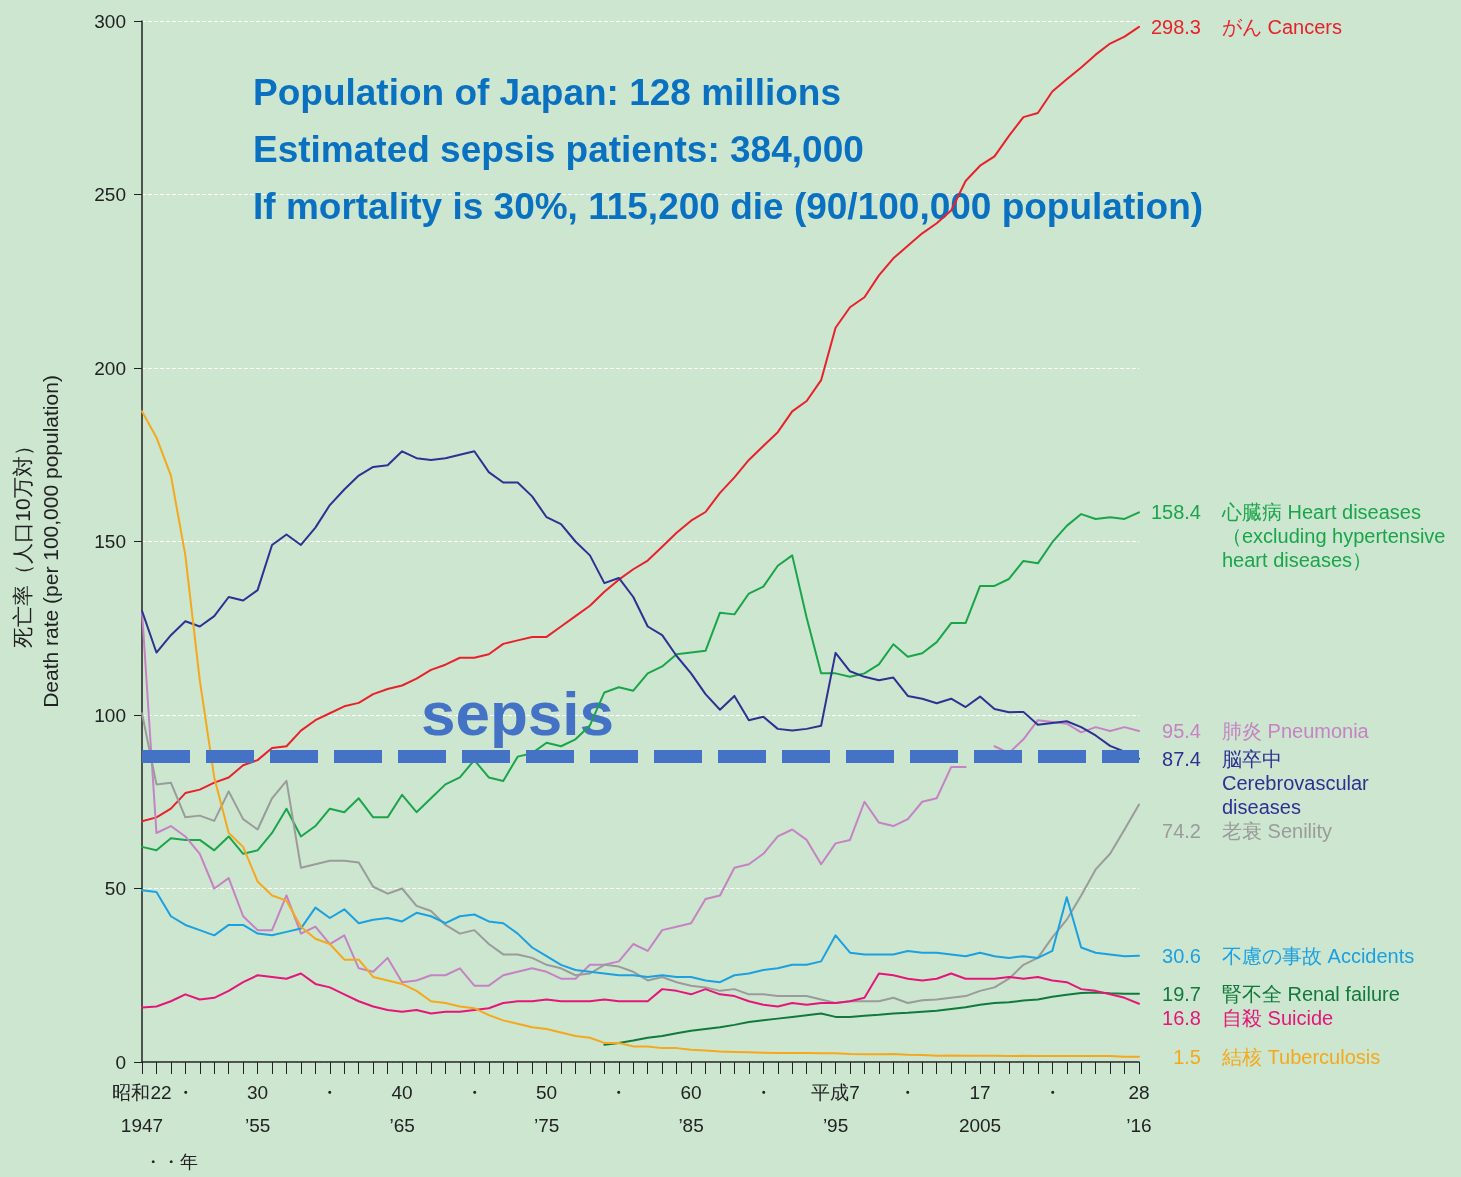 The height and width of the screenshot is (1177, 1461). What do you see at coordinates (142, 1109) in the screenshot?
I see `x-tick-label: 昭和22 1947` at bounding box center [142, 1109].